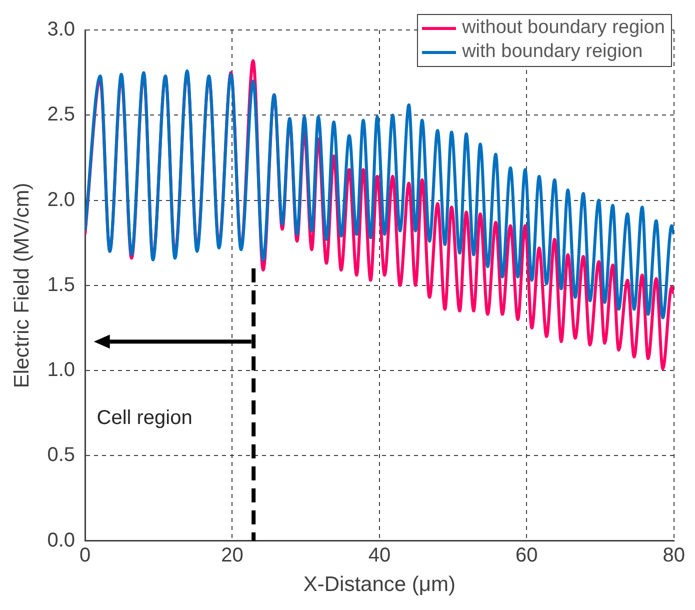 Image resolution: width=695 pixels, height=610 pixels. Describe the element at coordinates (527, 555) in the screenshot. I see `x-tick-label: 60` at that location.